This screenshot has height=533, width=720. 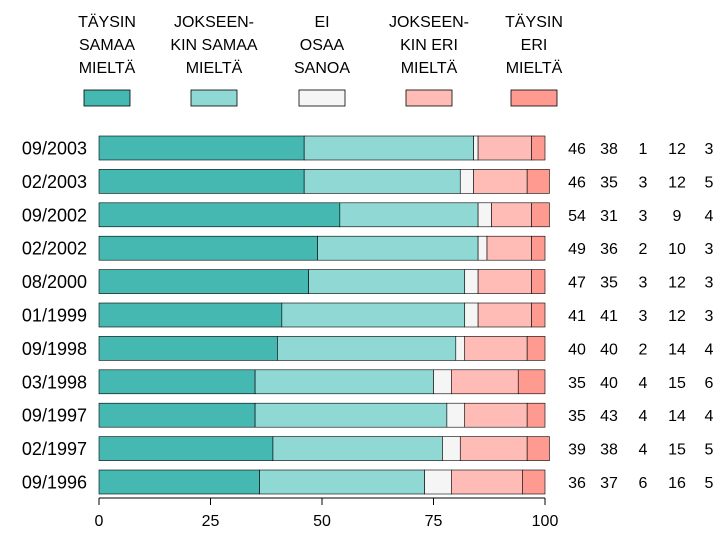 I want to click on legend-item: TÄYSIN SAMAA MIELTÄ, so click(x=107, y=60).